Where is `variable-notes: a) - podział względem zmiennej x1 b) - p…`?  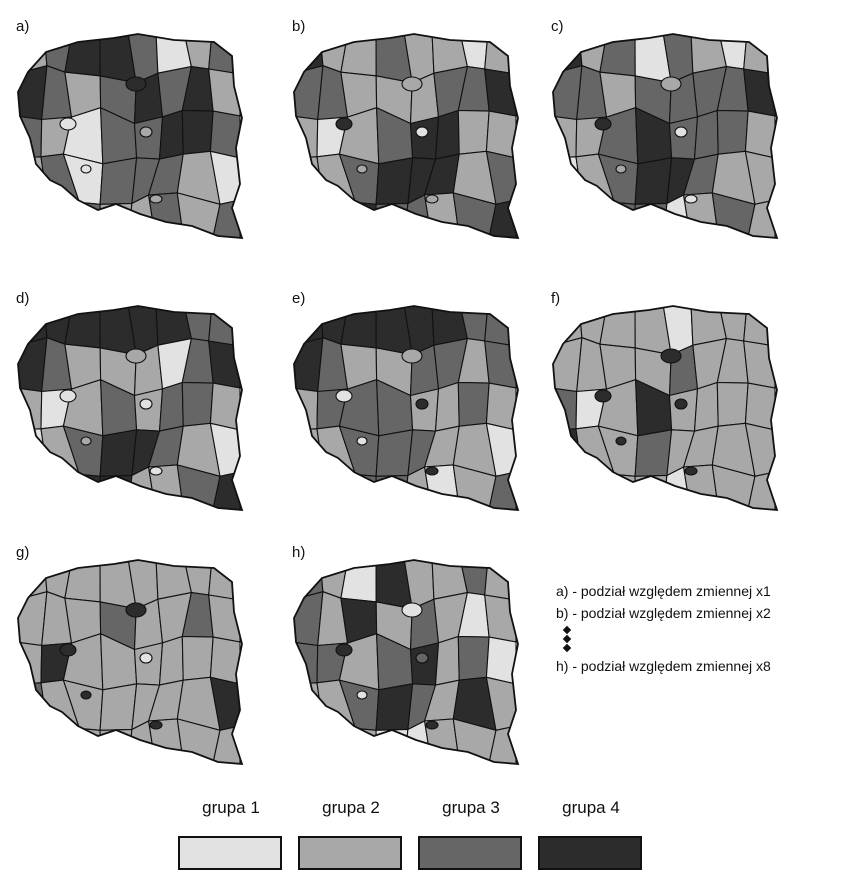 variable-notes: a) - podział względem zmiennej x1 b) - p… is located at coordinates (704, 628).